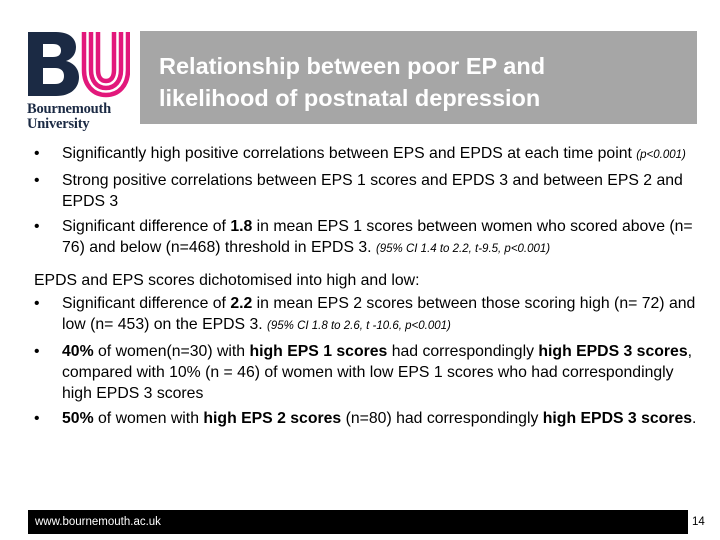 This screenshot has height=540, width=720. Describe the element at coordinates (661, 155) in the screenshot. I see `stat-note: (p<0.001)` at that location.